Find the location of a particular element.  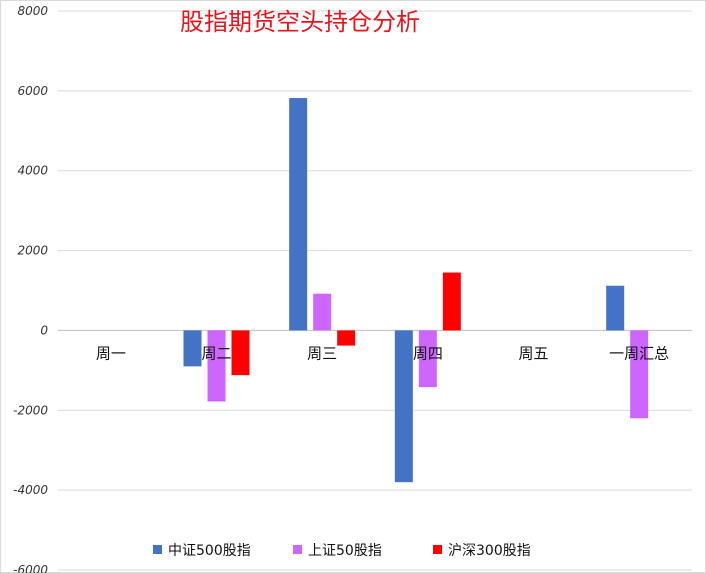

legend-label: 上证50股指 is located at coordinates (345, 551).